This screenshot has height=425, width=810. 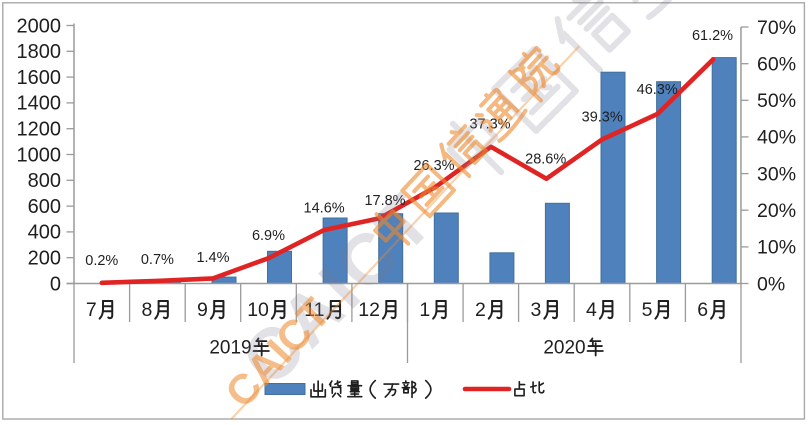 I want to click on svg-text: 0.2%, so click(x=101, y=261).